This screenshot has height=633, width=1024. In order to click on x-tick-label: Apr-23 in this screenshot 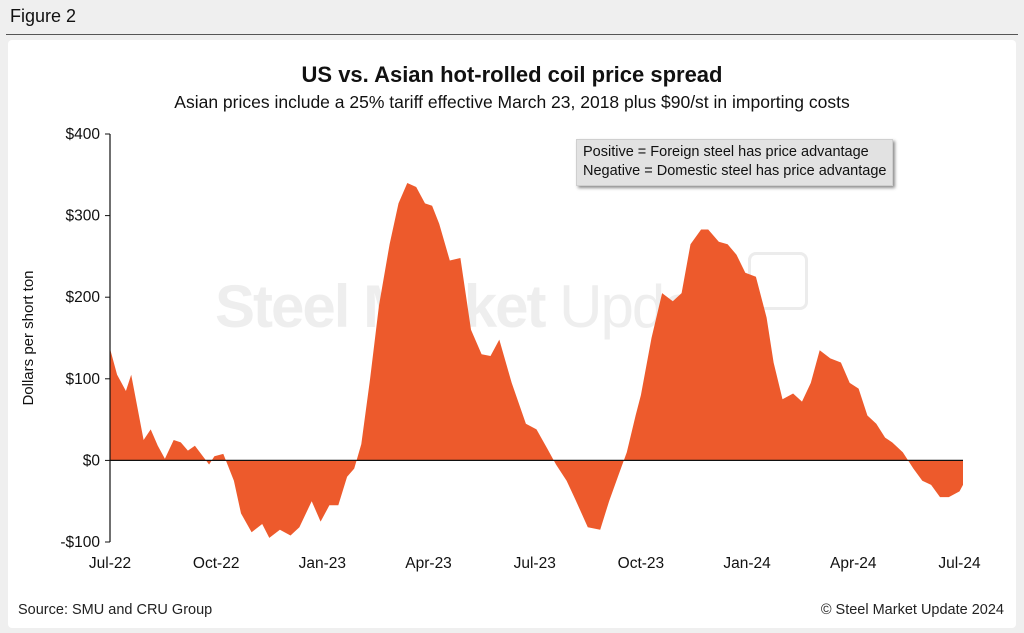, I will do `click(428, 563)`.